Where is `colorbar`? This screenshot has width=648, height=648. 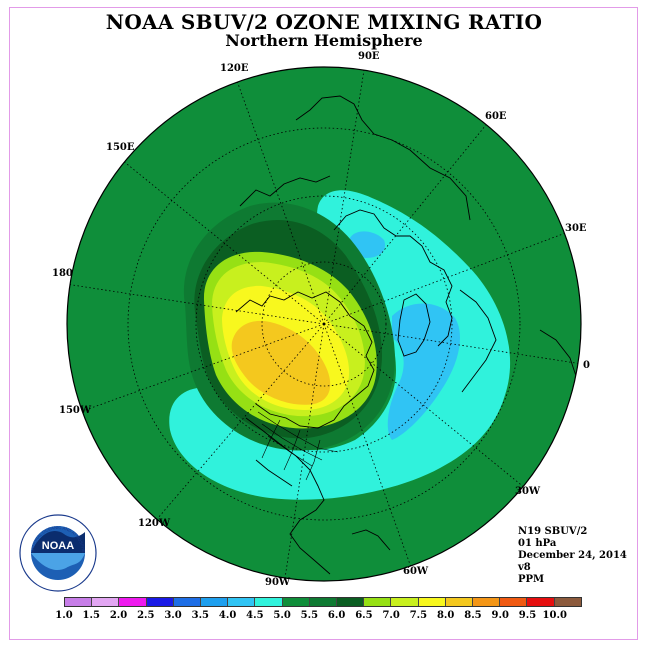
colorbar is located at coordinates (323, 602).